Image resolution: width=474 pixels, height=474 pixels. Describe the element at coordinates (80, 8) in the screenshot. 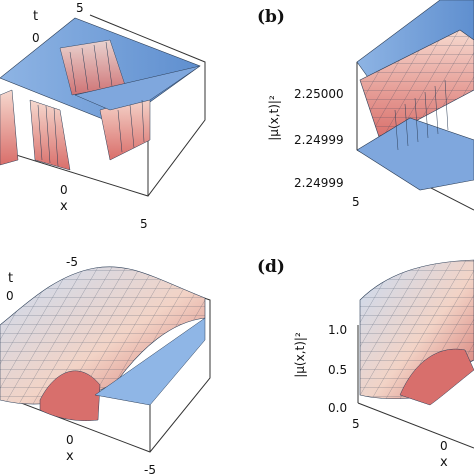

I see `panel-a-top-tick: 5` at that location.